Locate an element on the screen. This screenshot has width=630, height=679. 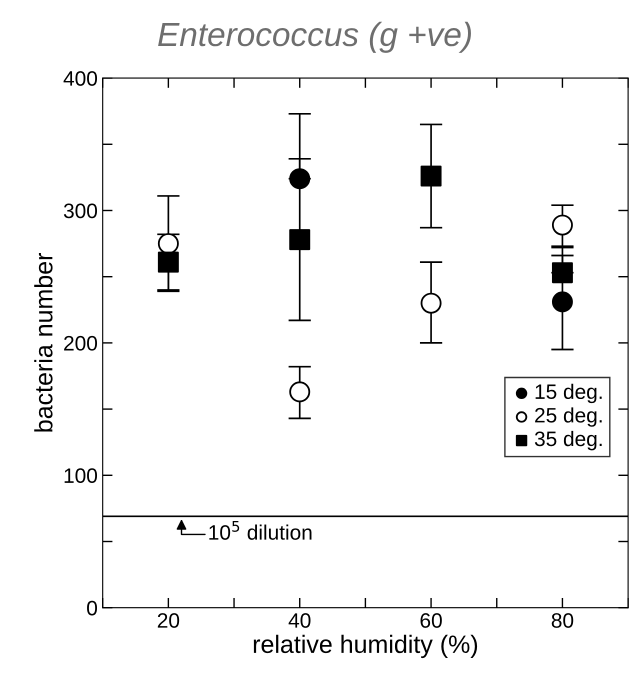
chart-title: Enterococcus (g +ve) is located at coordinates (314, 37).